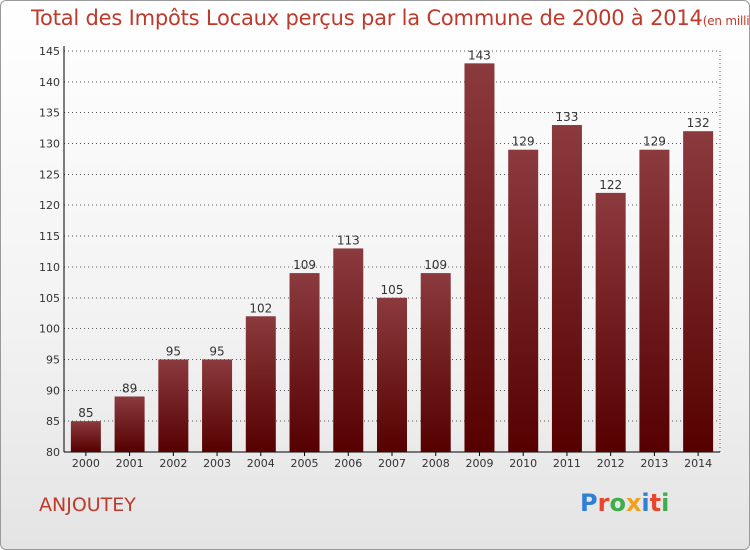 The image size is (750, 550). What do you see at coordinates (305, 463) in the screenshot?
I see `x-tick-label: 2005` at bounding box center [305, 463].